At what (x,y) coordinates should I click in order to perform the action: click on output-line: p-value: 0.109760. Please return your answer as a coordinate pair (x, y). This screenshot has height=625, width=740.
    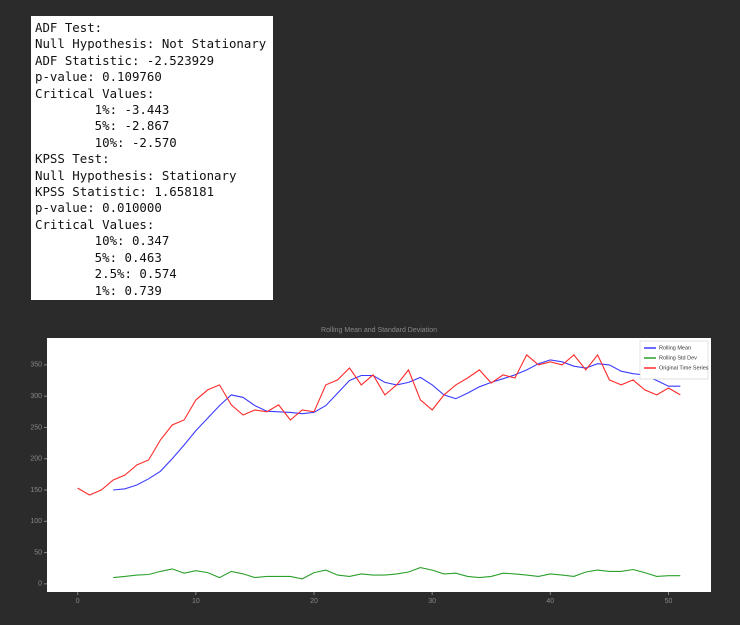
    Looking at the image, I should click on (98, 77).